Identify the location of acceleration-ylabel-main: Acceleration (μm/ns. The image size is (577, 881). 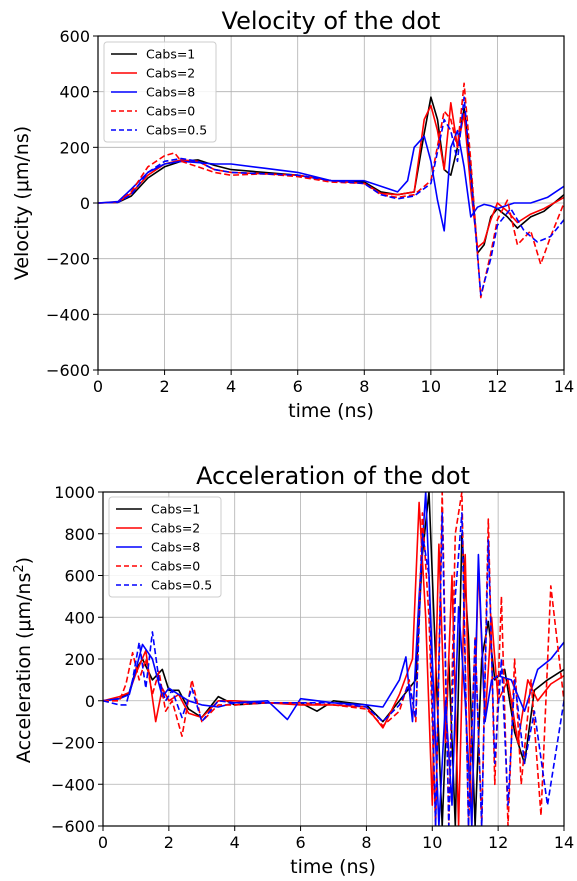
(24, 668).